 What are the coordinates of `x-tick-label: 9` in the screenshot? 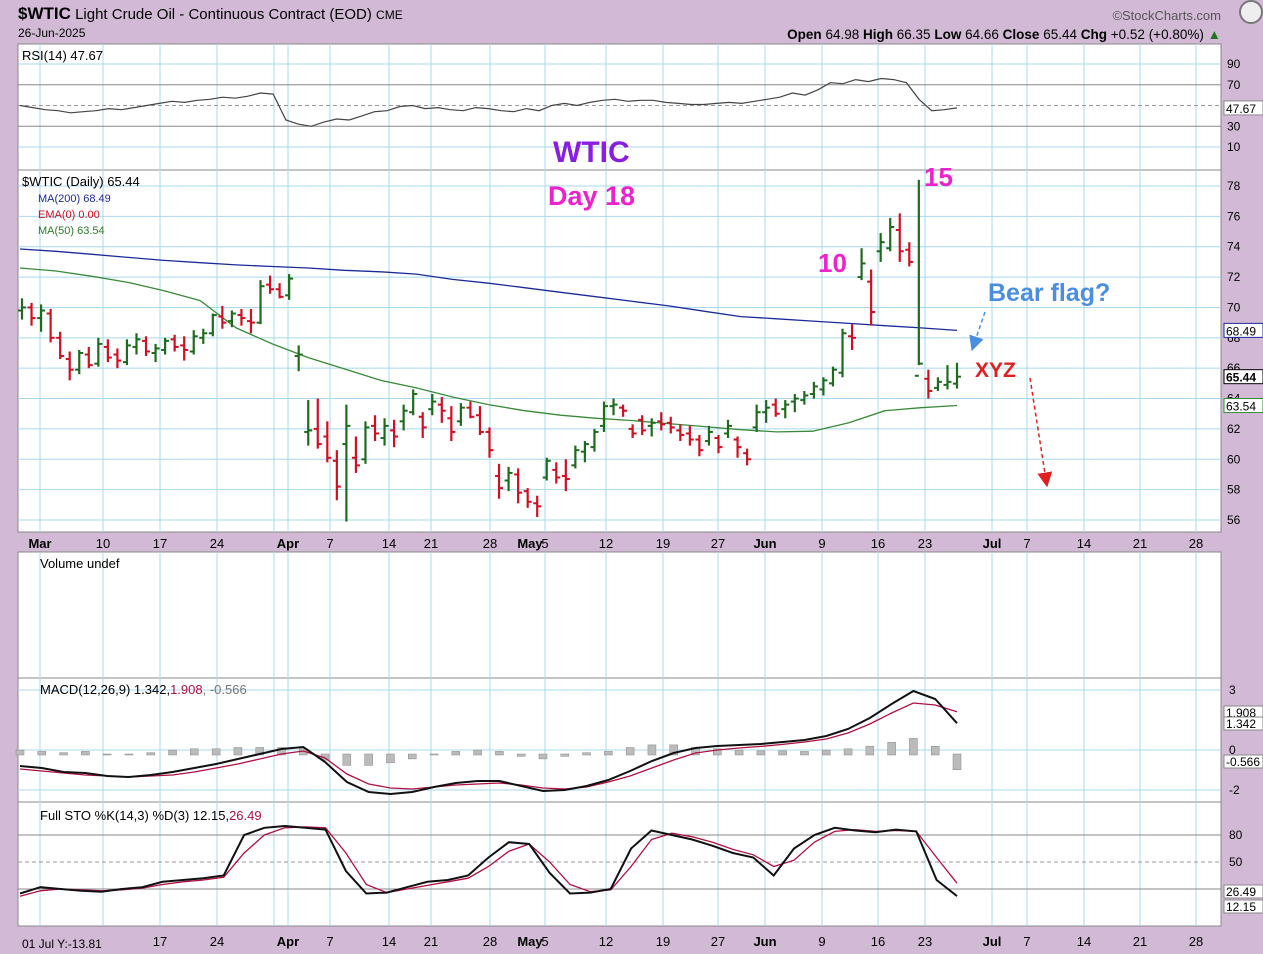 It's located at (821, 543).